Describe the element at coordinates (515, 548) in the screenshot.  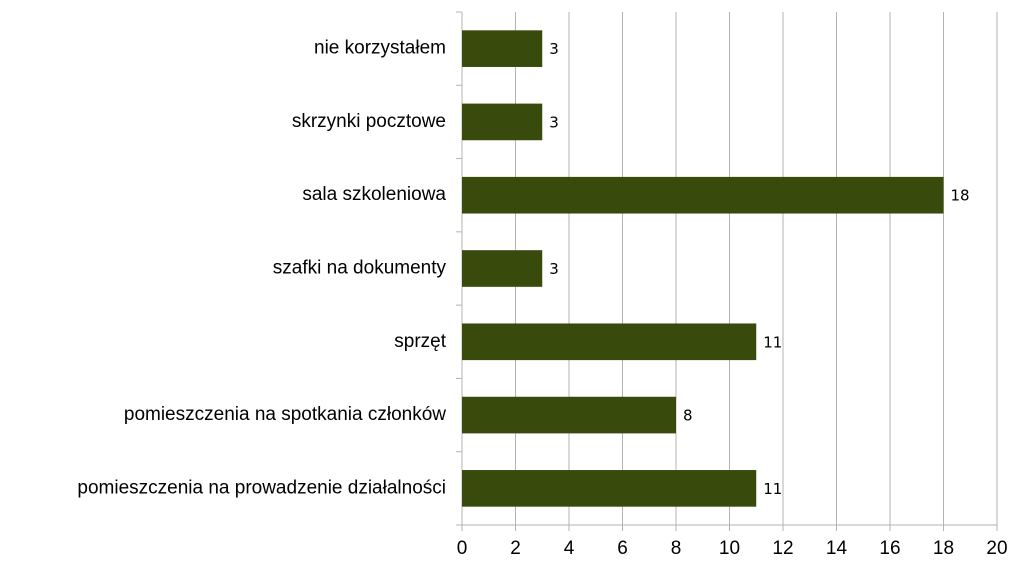
I see `x-tick-label: 2` at that location.